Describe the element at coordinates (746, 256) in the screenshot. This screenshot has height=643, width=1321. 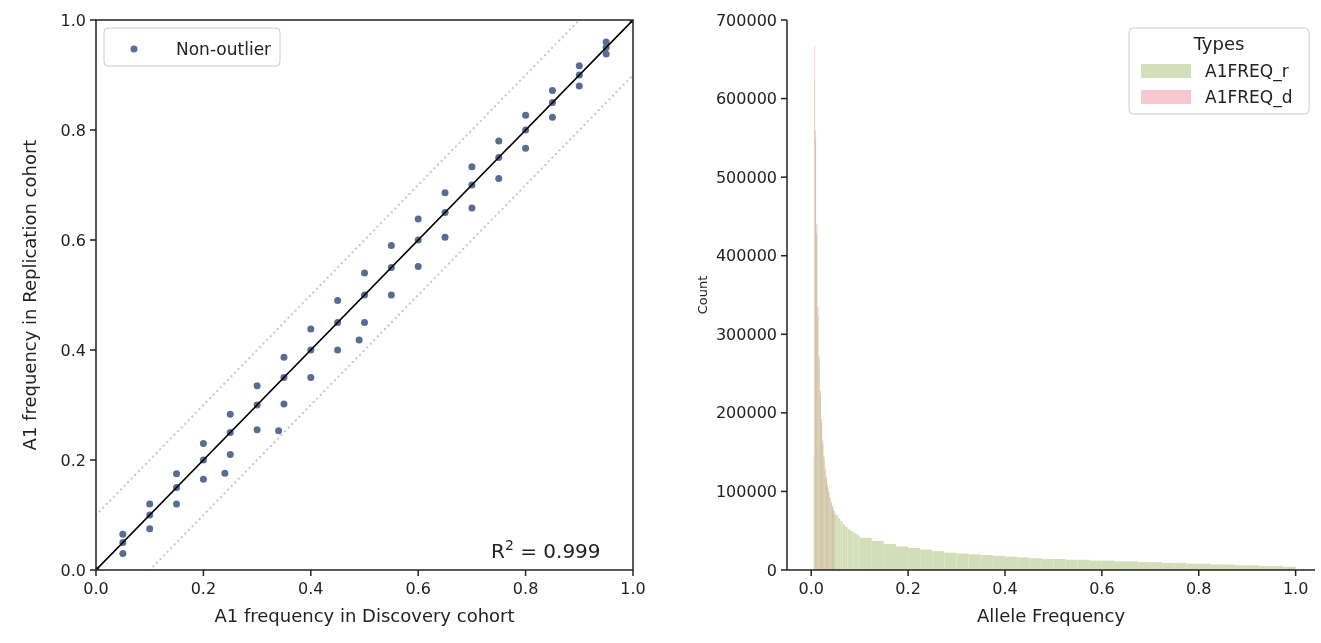
I see `y-tick-label: 400000` at that location.